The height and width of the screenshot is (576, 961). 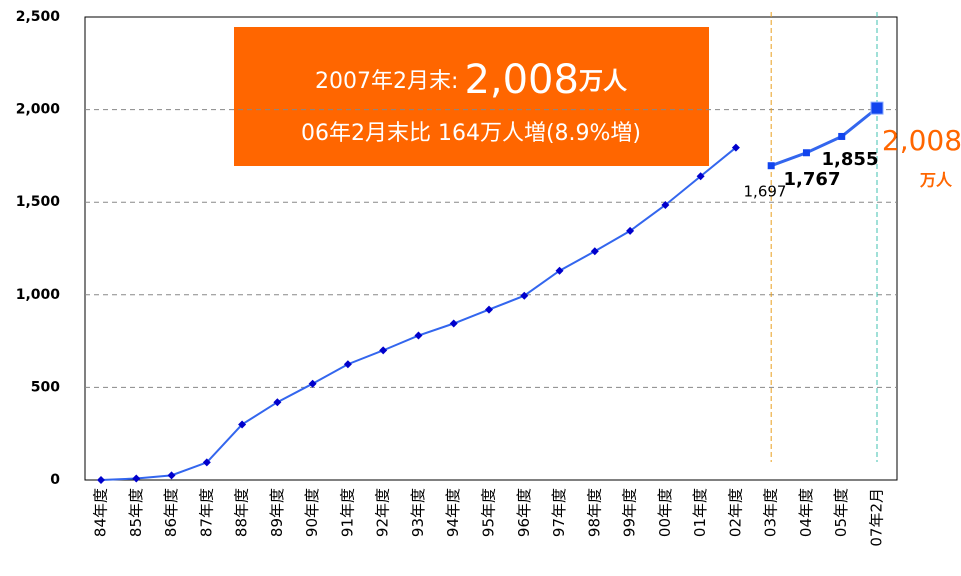 What do you see at coordinates (735, 512) in the screenshot?
I see `x-tick-label: 02年度` at bounding box center [735, 512].